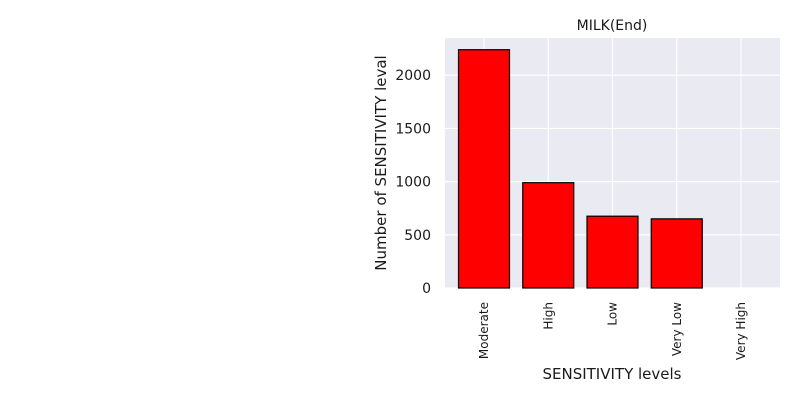 This screenshot has width=800, height=400. I want to click on y-tick-label: 1500, so click(413, 129).